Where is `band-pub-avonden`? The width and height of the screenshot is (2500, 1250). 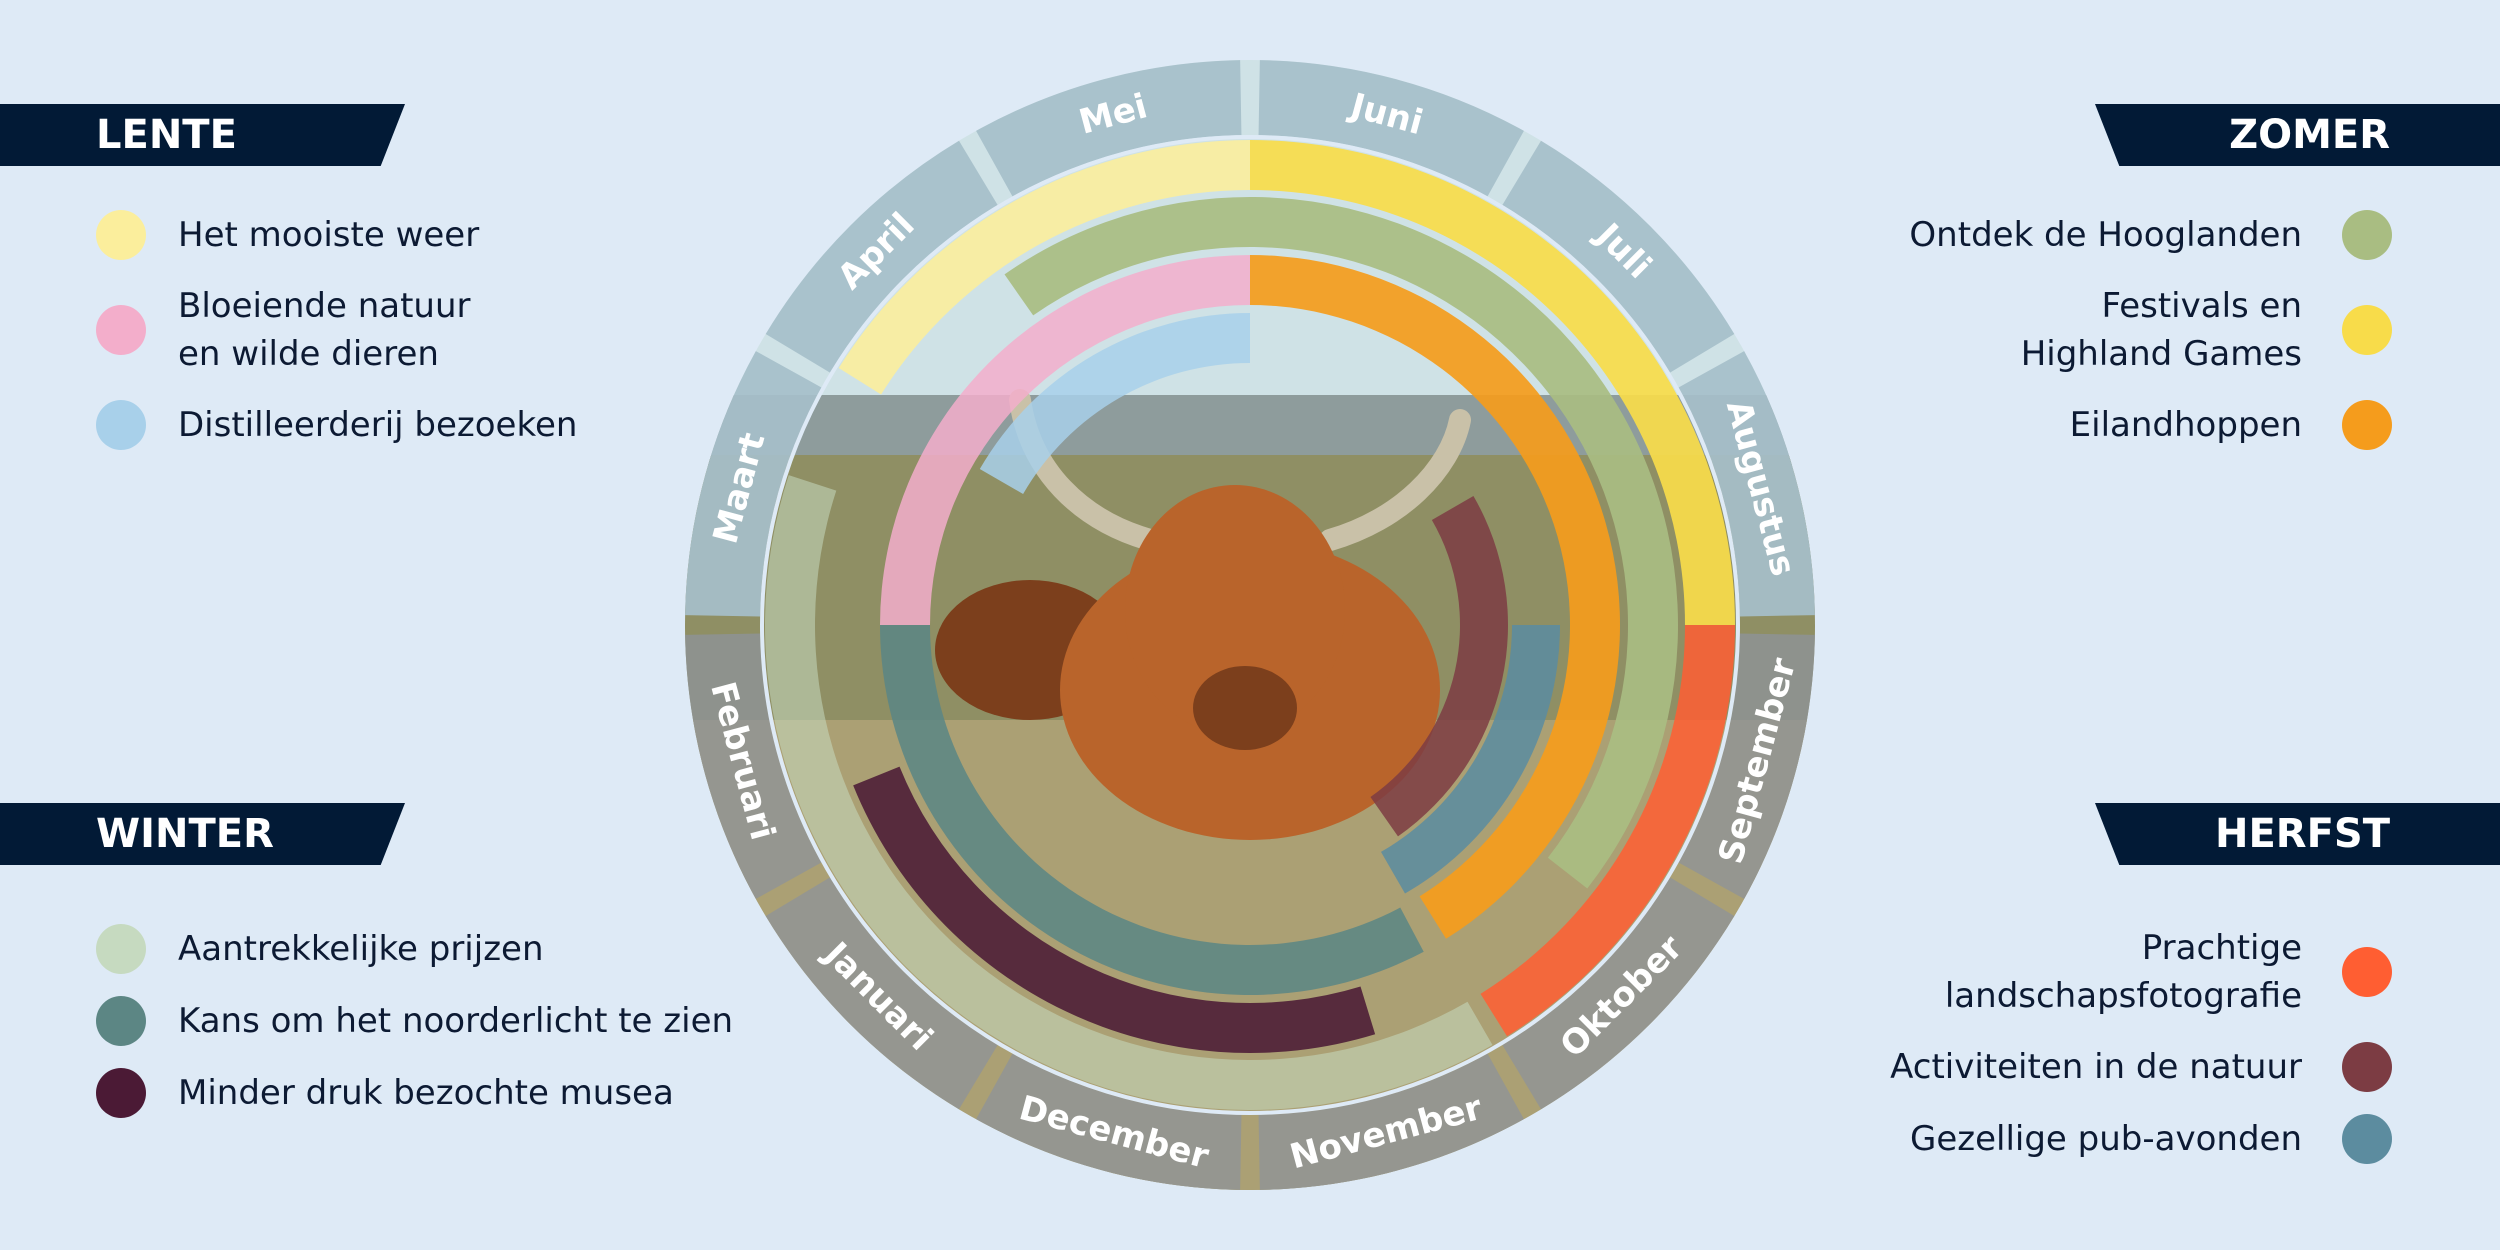
band-pub-avonden is located at coordinates (1470, 759).